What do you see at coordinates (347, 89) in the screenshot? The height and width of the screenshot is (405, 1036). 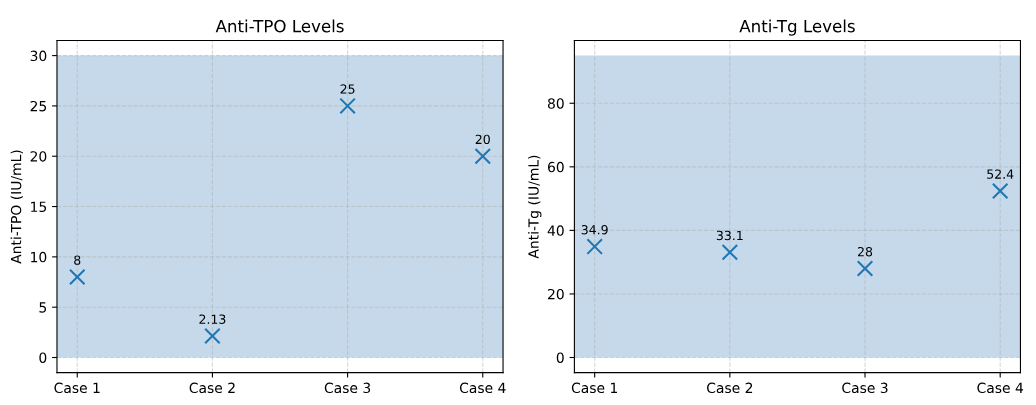 I see `data-label: 25` at bounding box center [347, 89].